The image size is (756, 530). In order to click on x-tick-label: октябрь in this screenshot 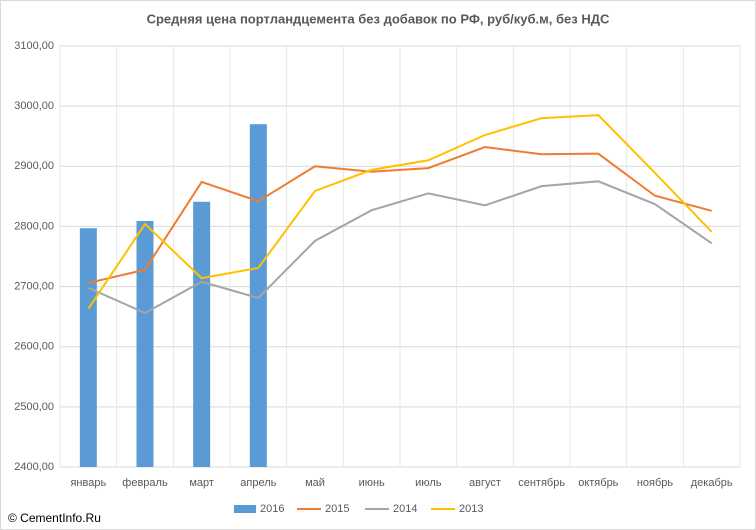, I will do `click(598, 483)`.